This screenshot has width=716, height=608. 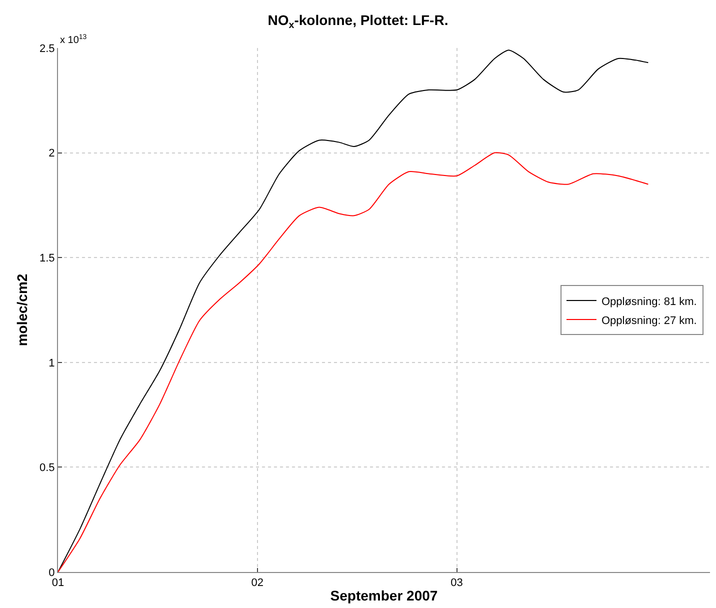 What do you see at coordinates (649, 320) in the screenshot?
I see `legend-label: Oppløsning: 27 km.` at bounding box center [649, 320].